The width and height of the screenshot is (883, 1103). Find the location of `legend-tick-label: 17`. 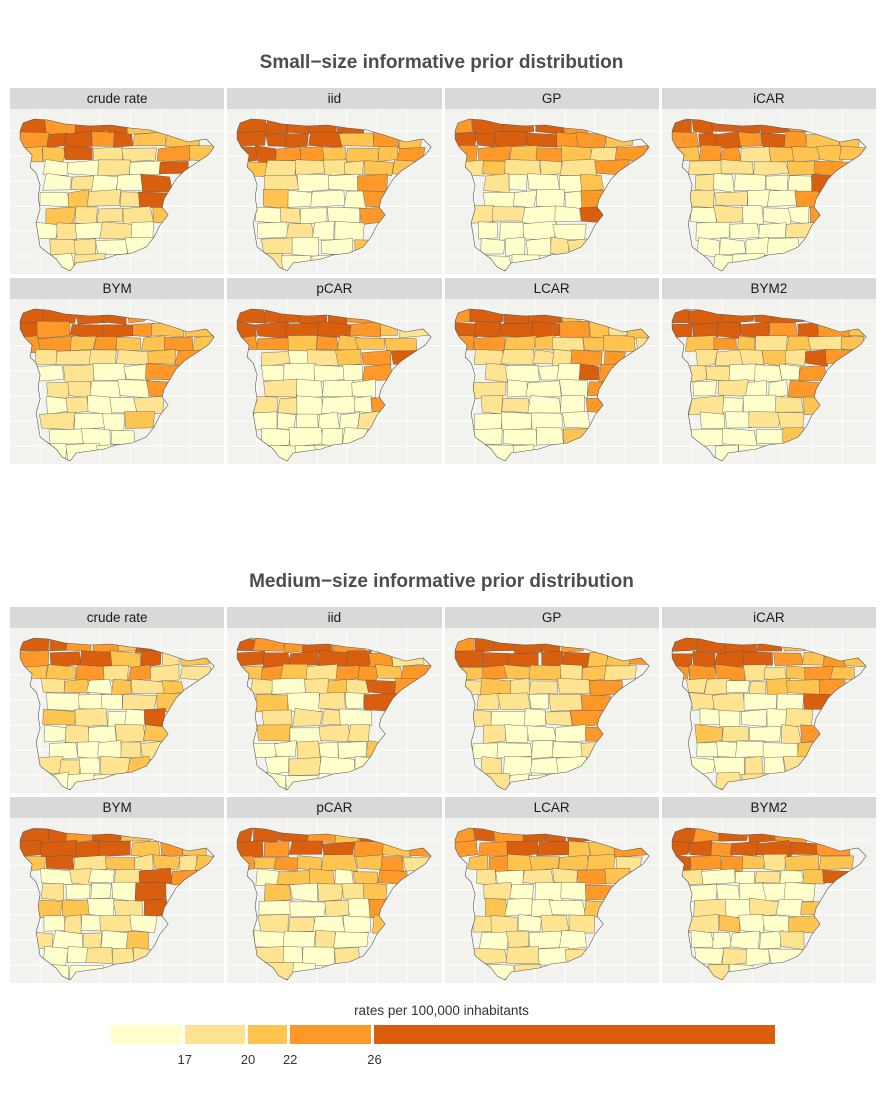

legend-tick-label: 17 is located at coordinates (184, 1059).